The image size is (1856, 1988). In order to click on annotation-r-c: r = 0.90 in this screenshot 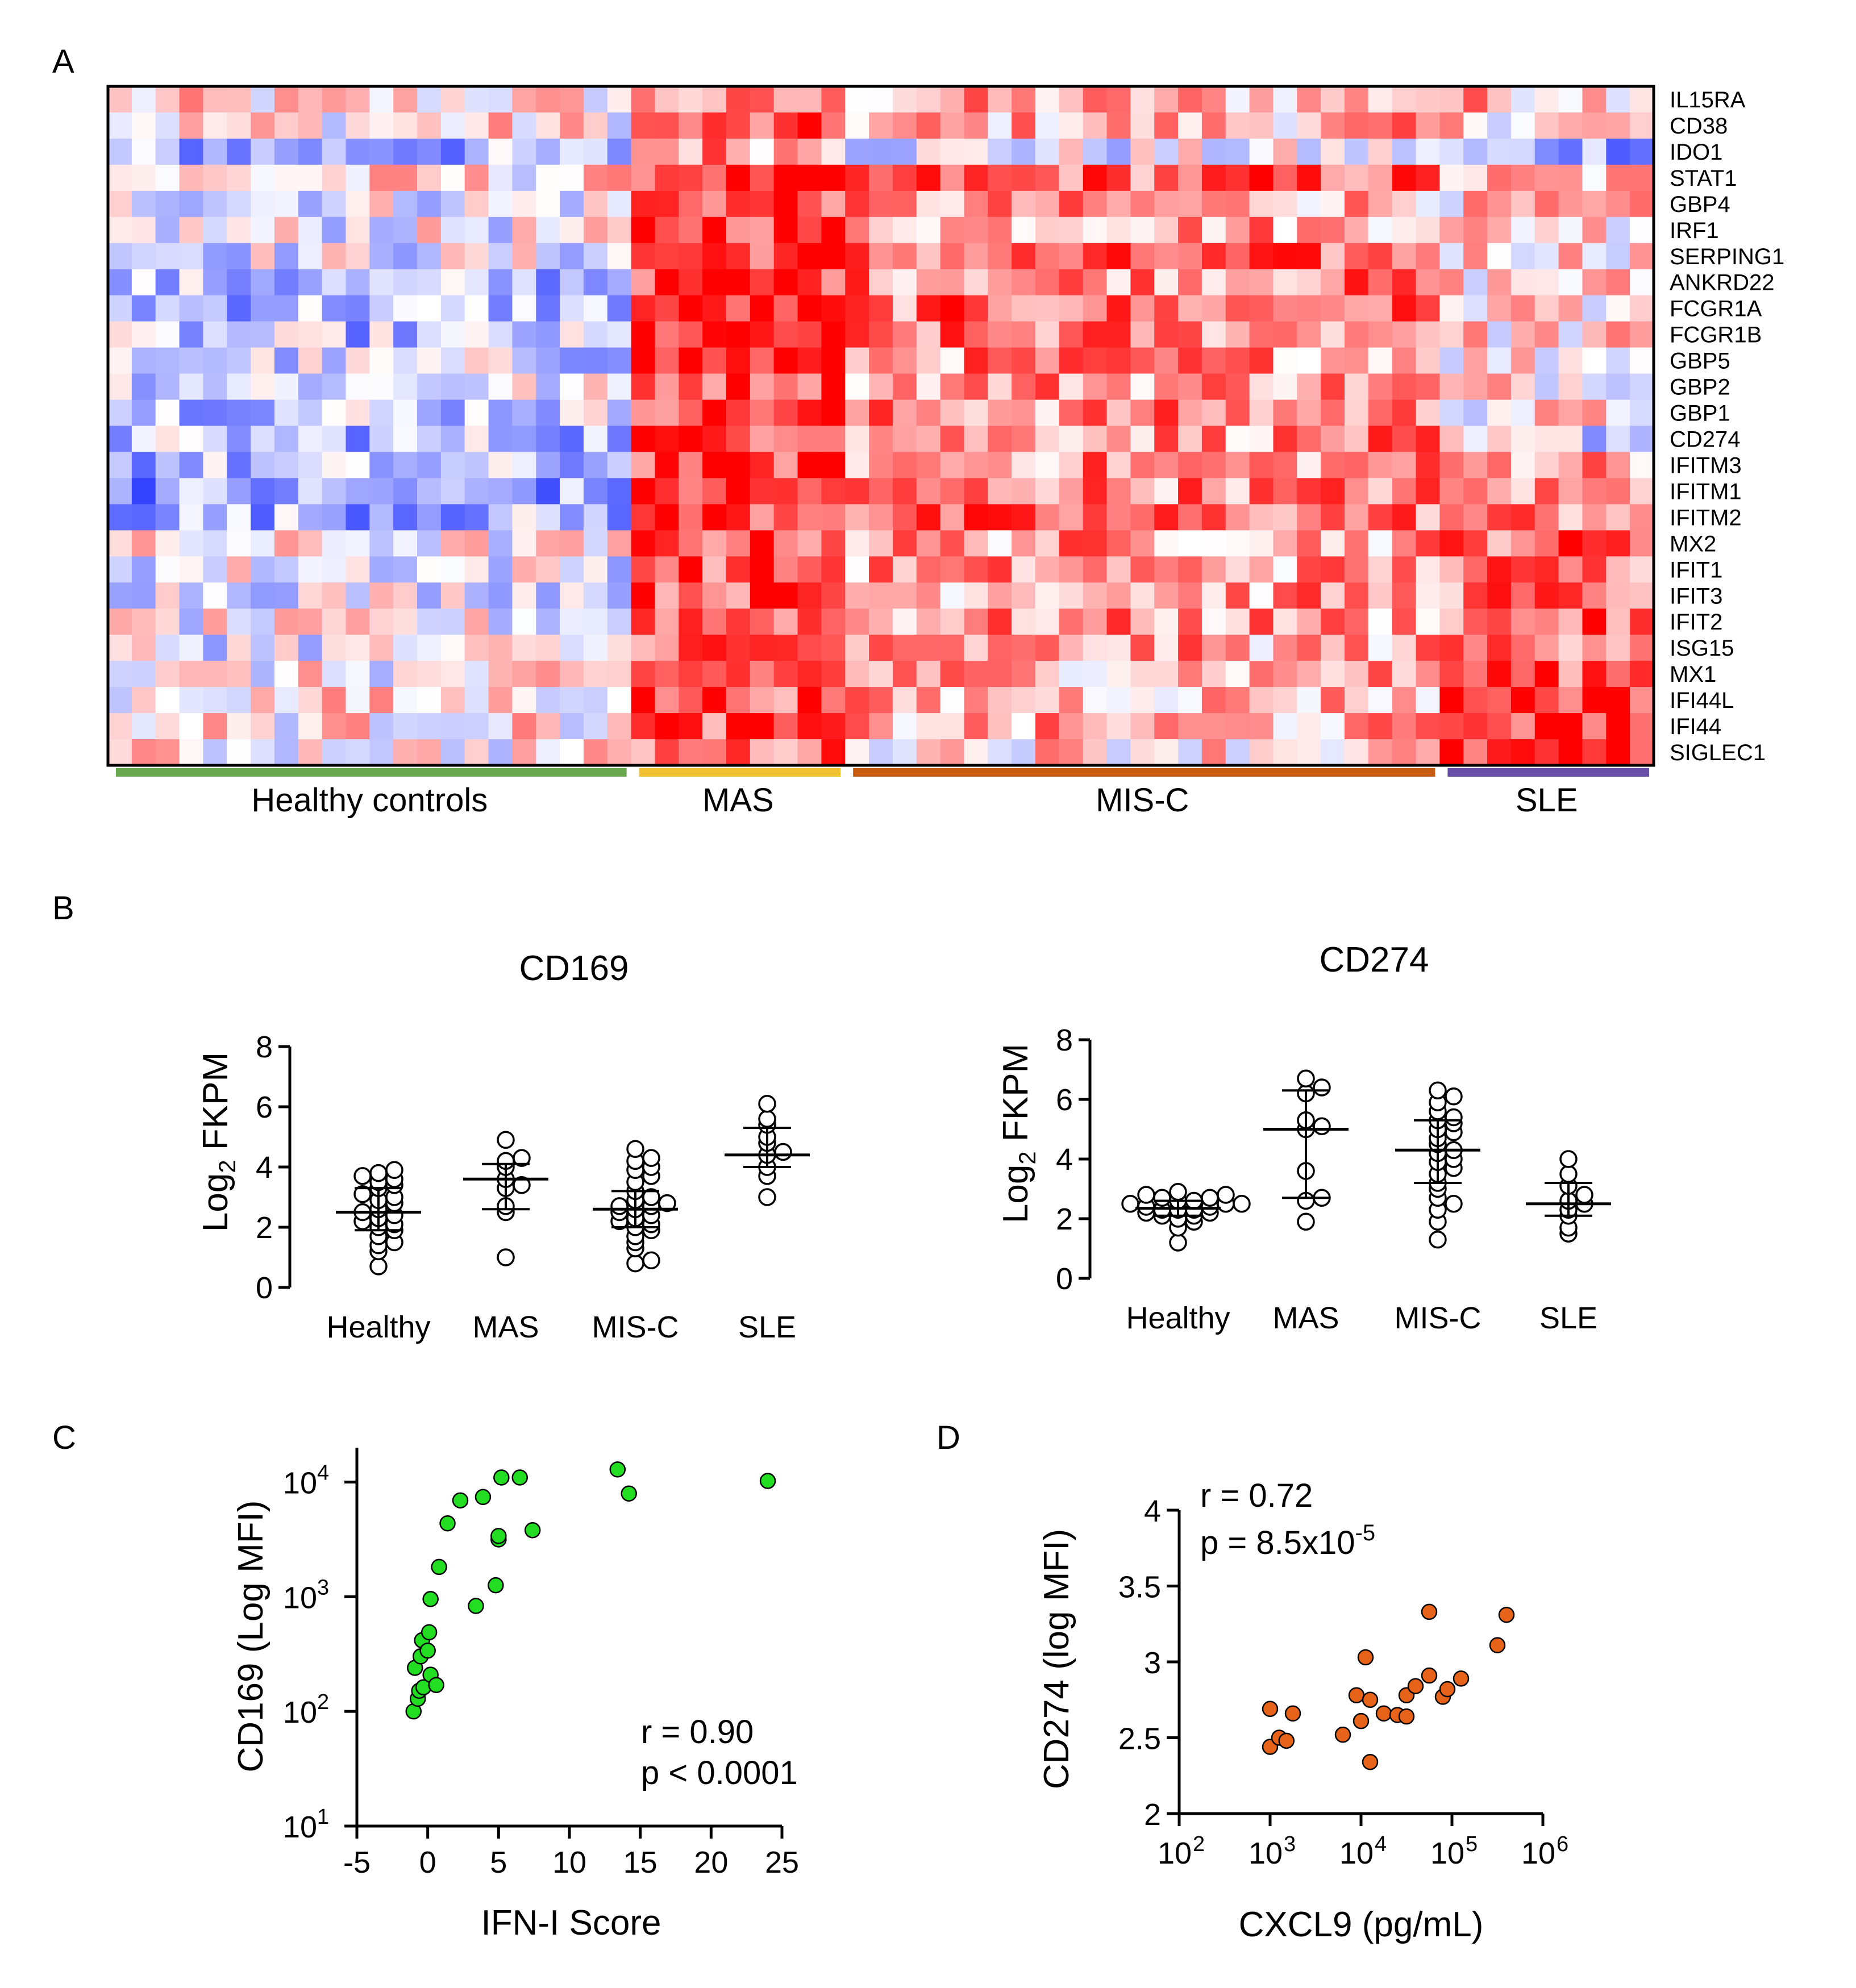, I will do `click(697, 1732)`.